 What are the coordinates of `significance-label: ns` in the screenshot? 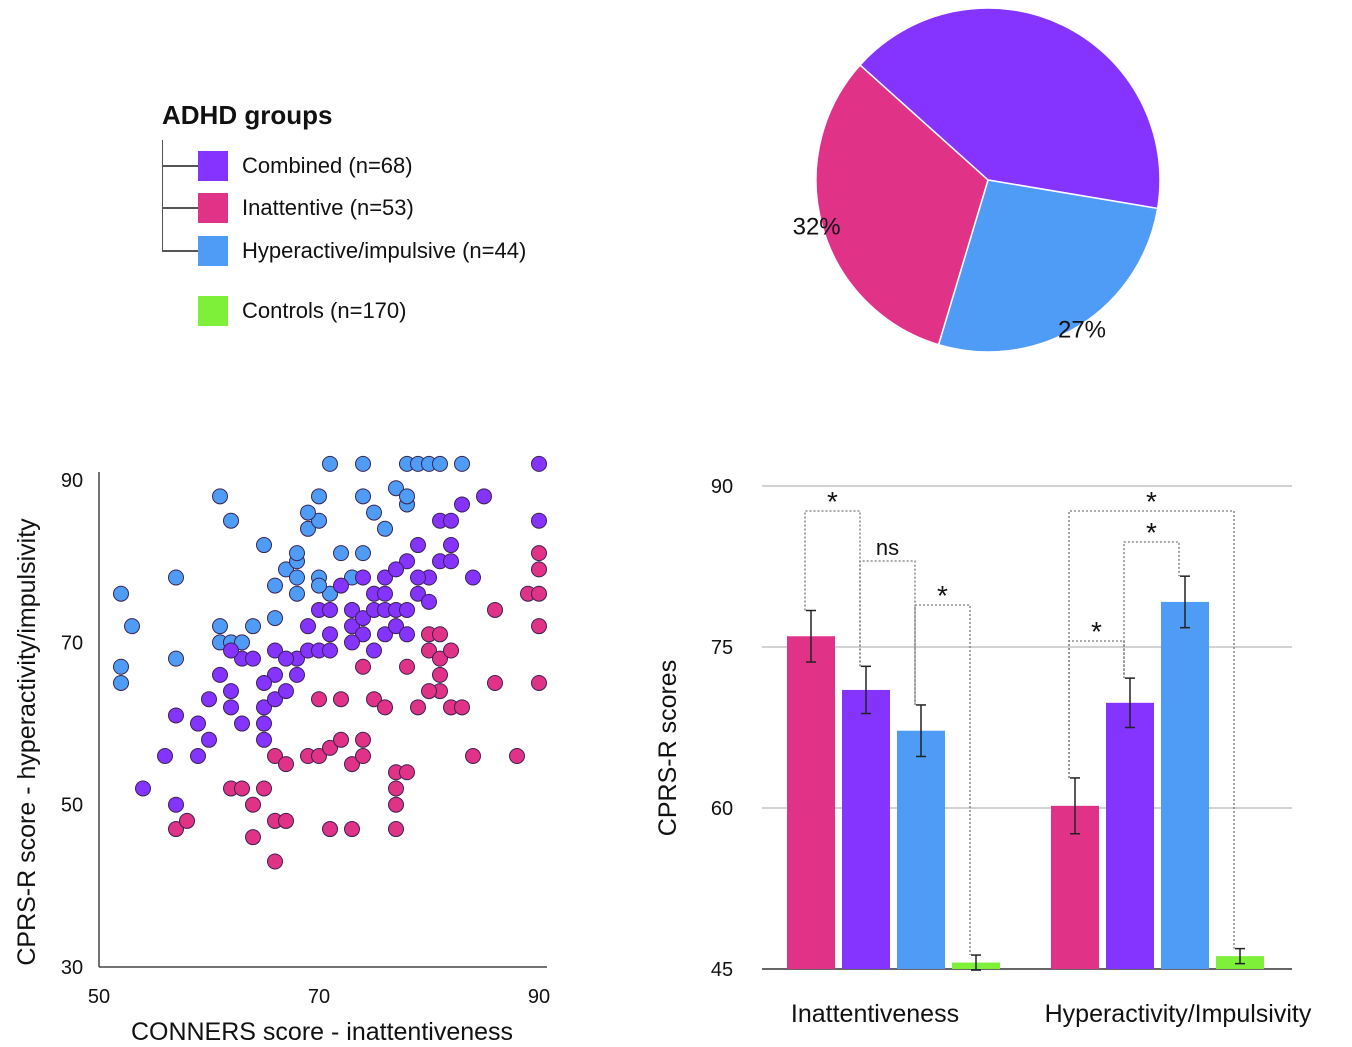 It's located at (887, 547).